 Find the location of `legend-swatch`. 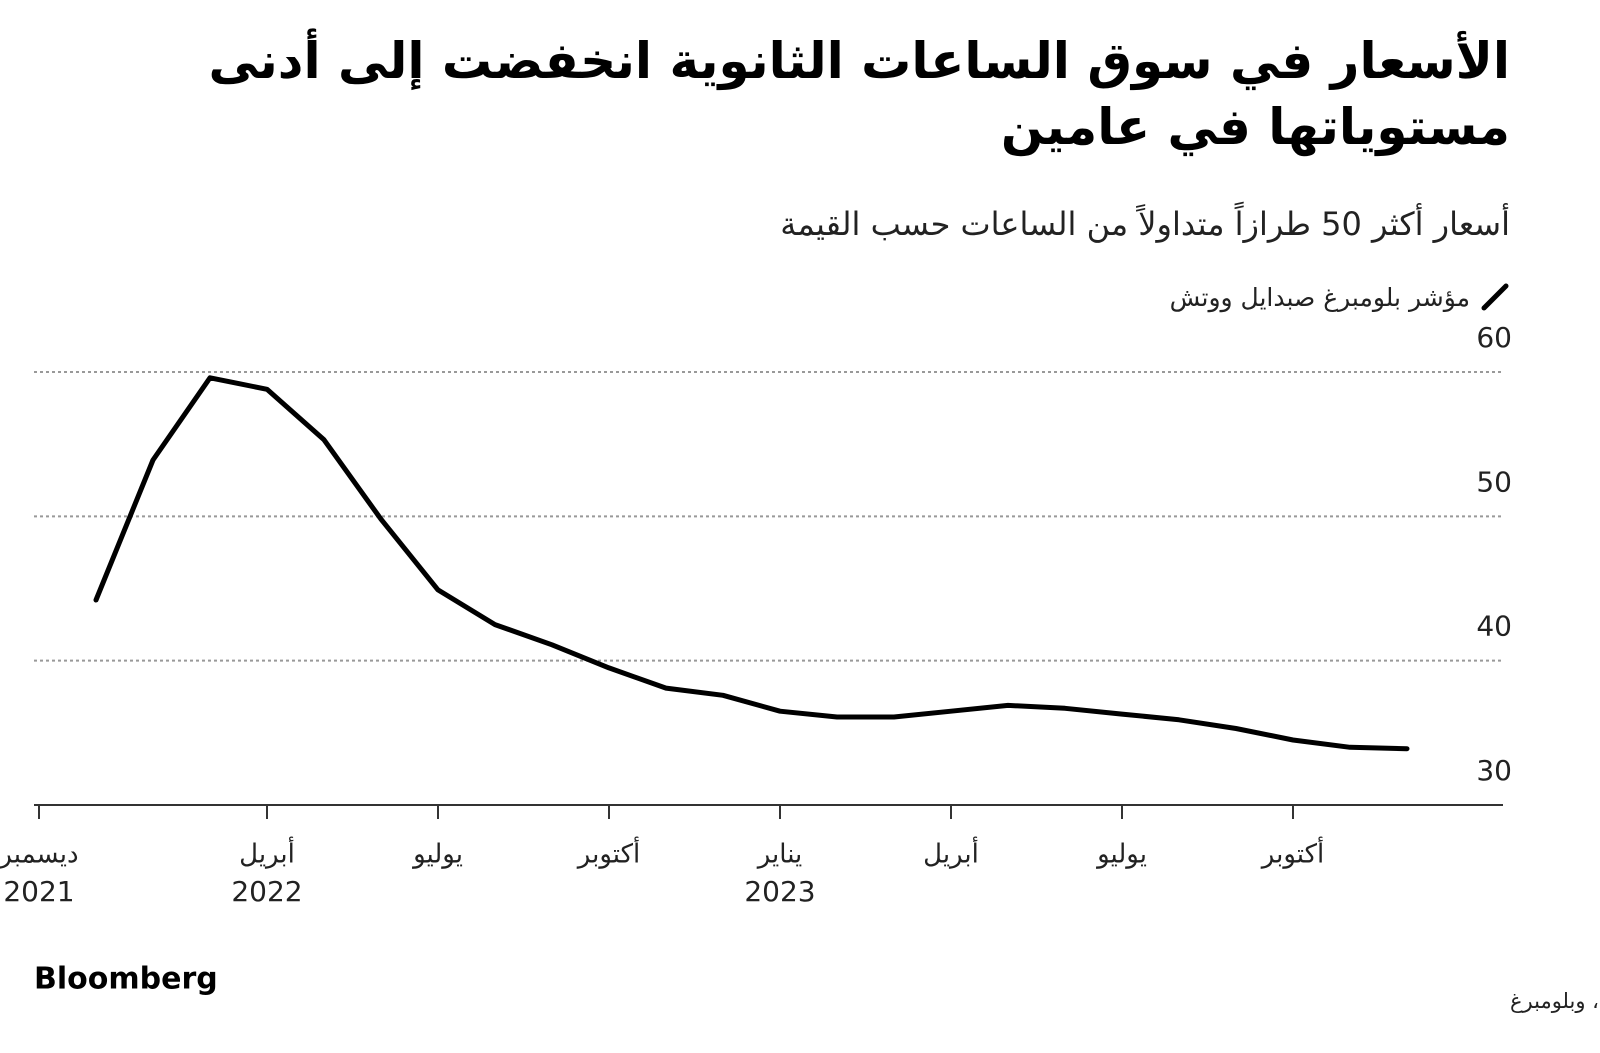

legend-swatch is located at coordinates (1495, 297).